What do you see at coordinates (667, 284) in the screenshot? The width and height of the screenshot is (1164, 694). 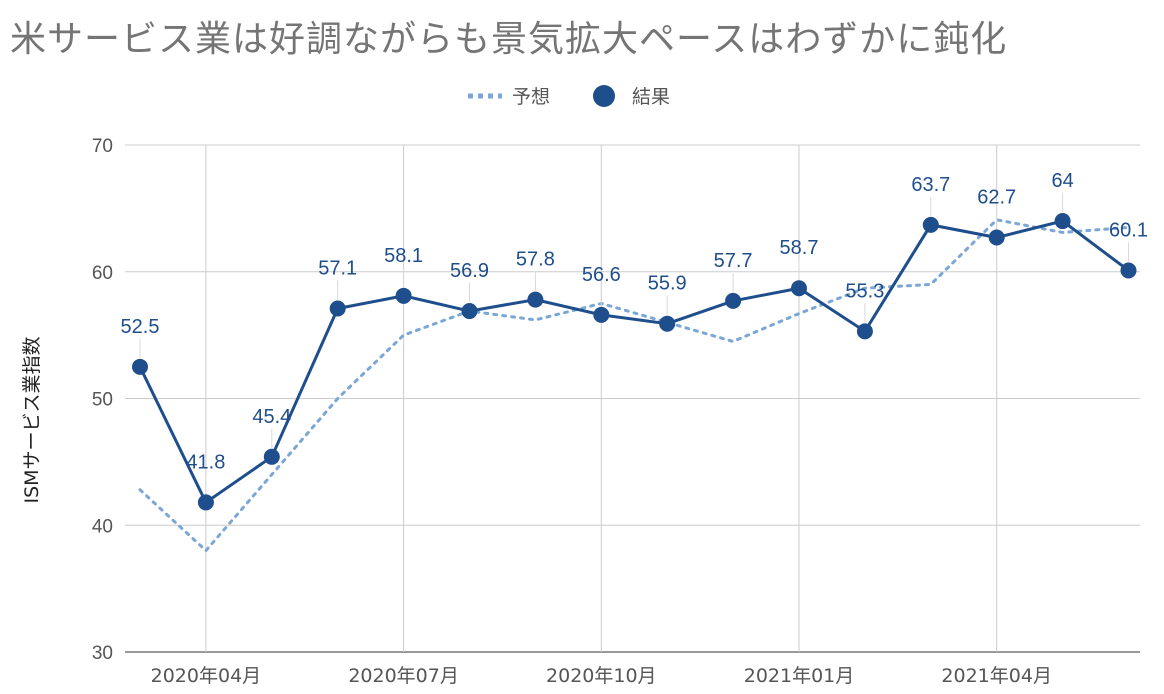 I see `data-label: 55.9` at bounding box center [667, 284].